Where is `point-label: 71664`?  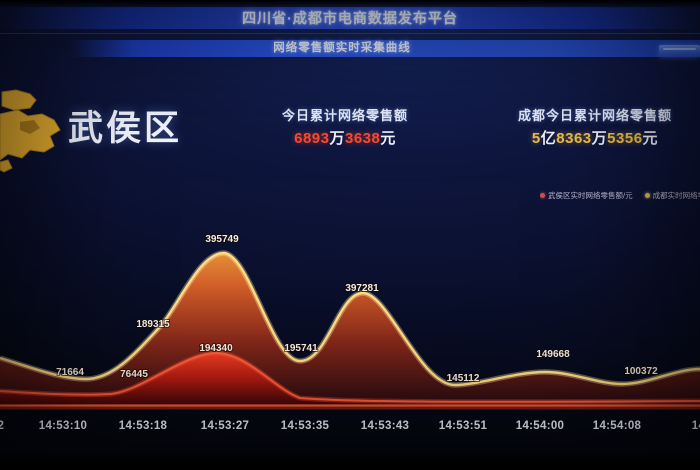 point-label: 71664 is located at coordinates (70, 372).